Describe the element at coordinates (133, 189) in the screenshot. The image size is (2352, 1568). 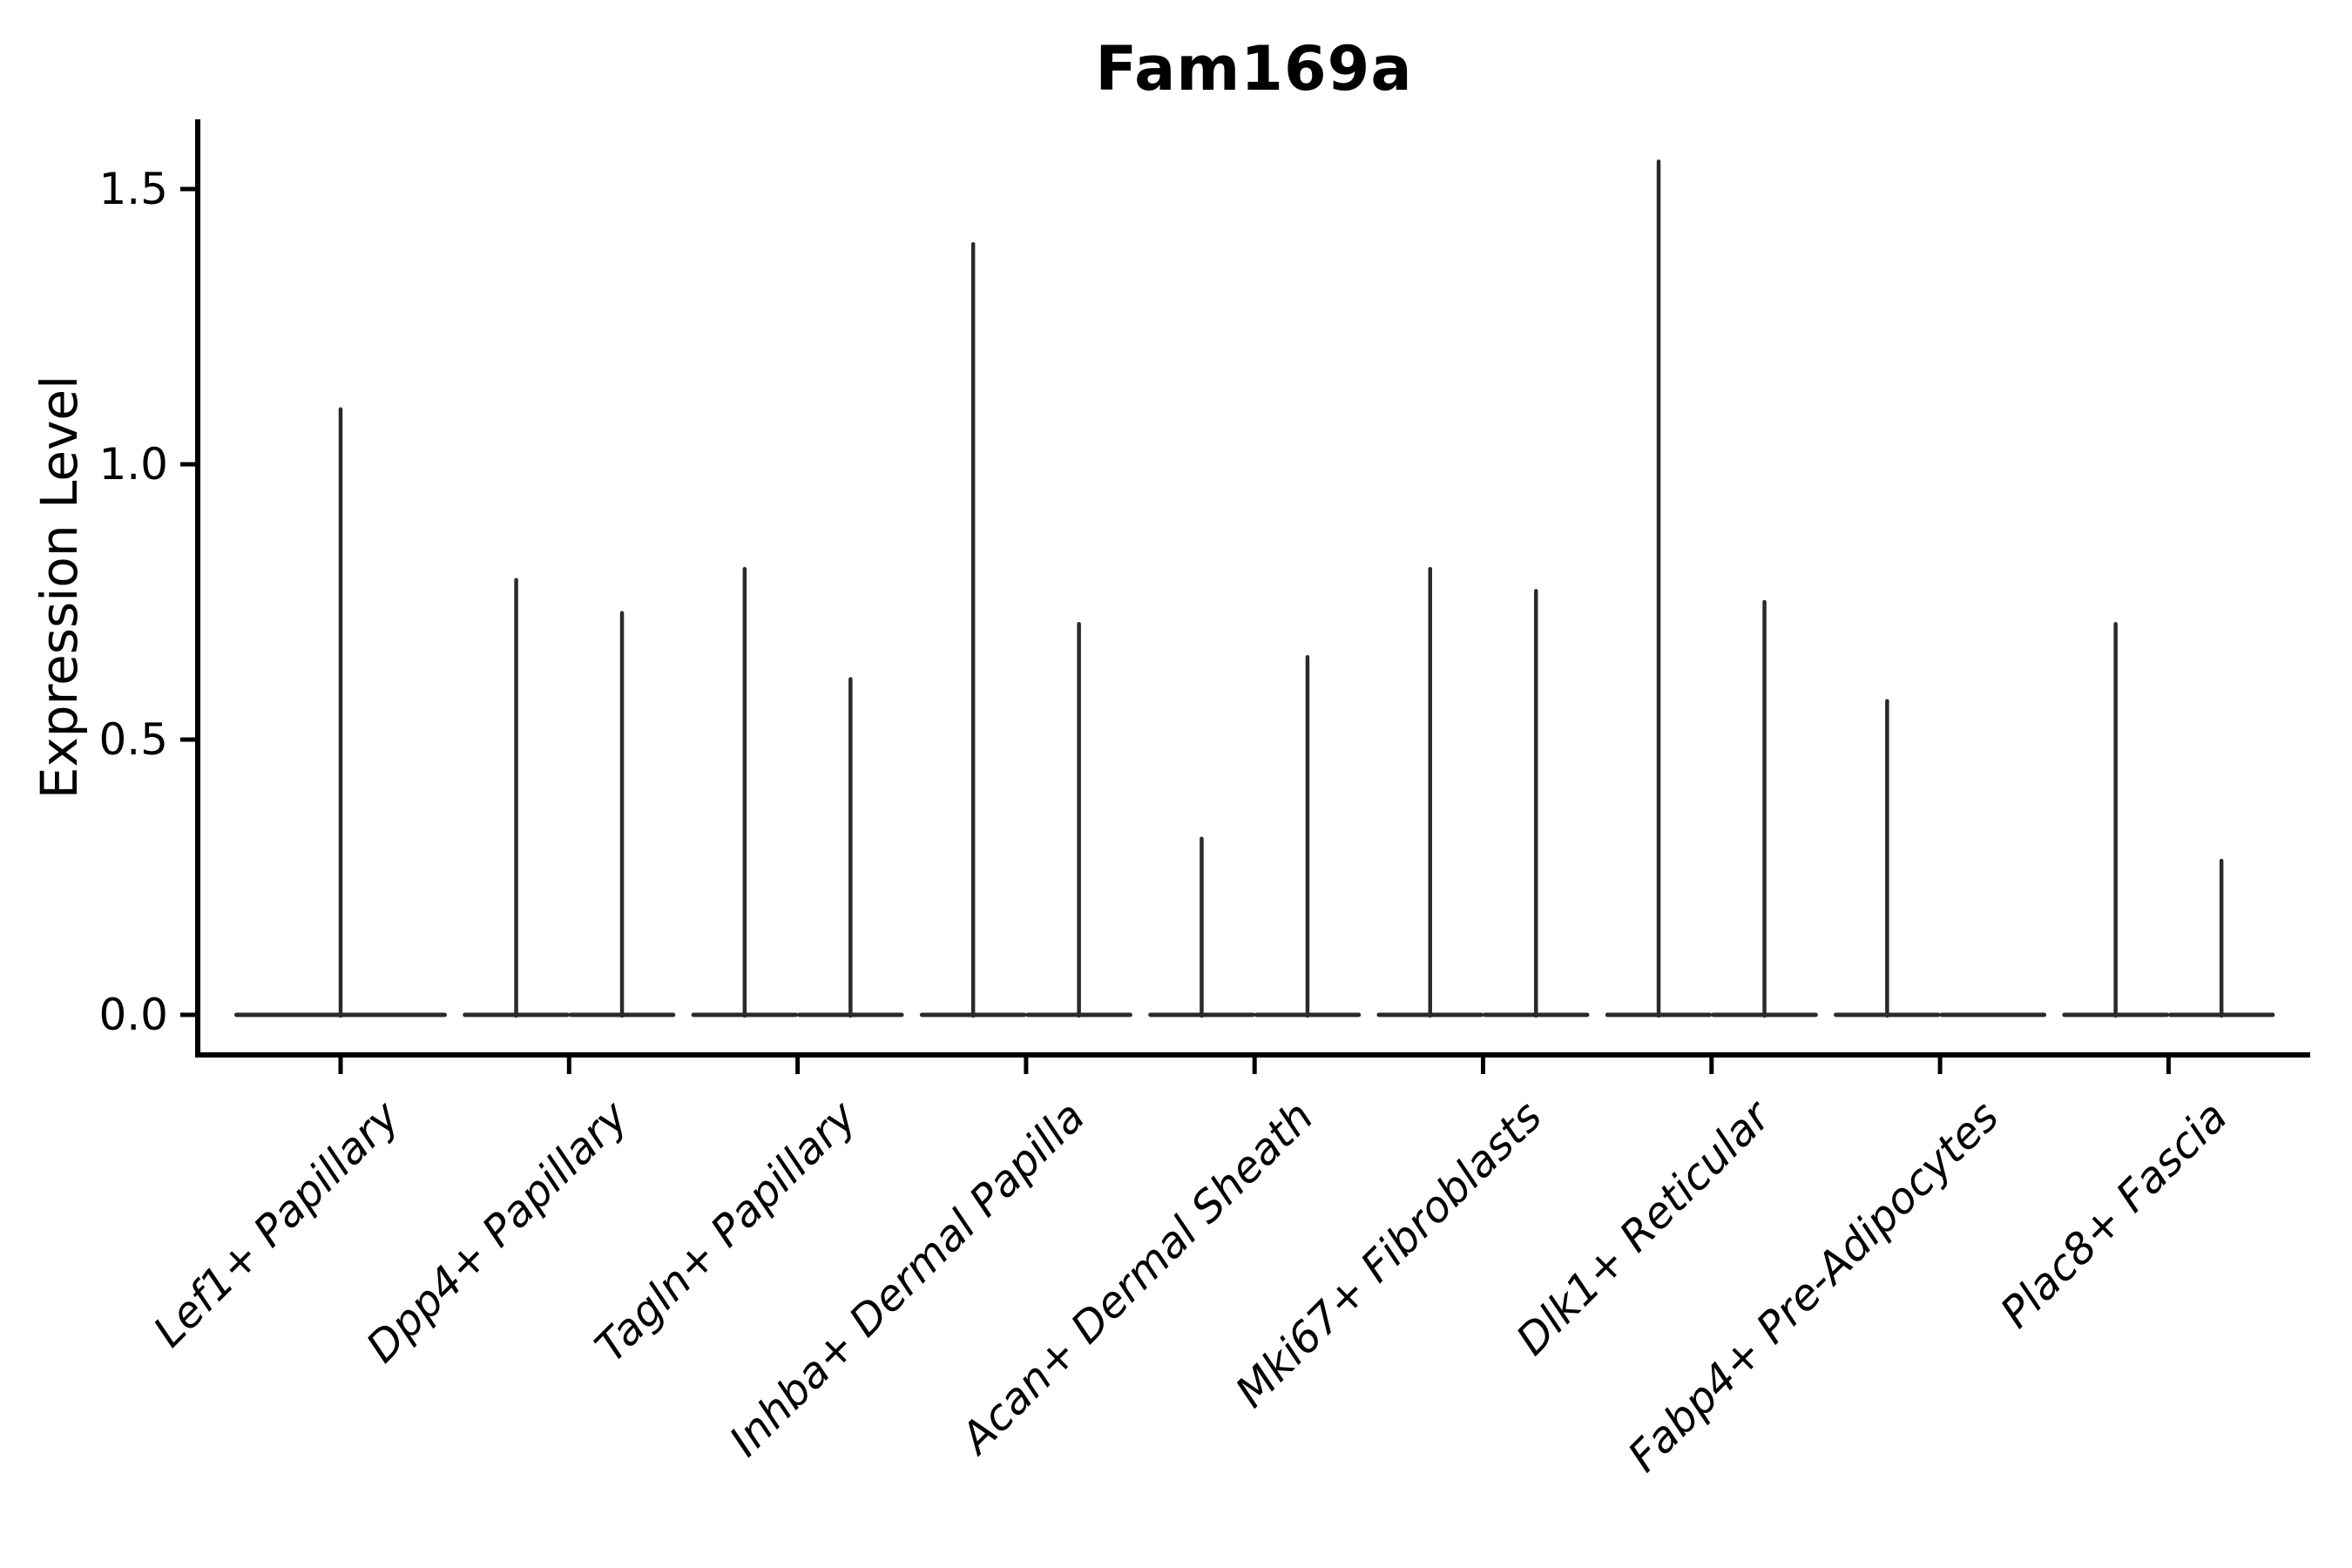
I see `y-tick-label: 1.5` at that location.